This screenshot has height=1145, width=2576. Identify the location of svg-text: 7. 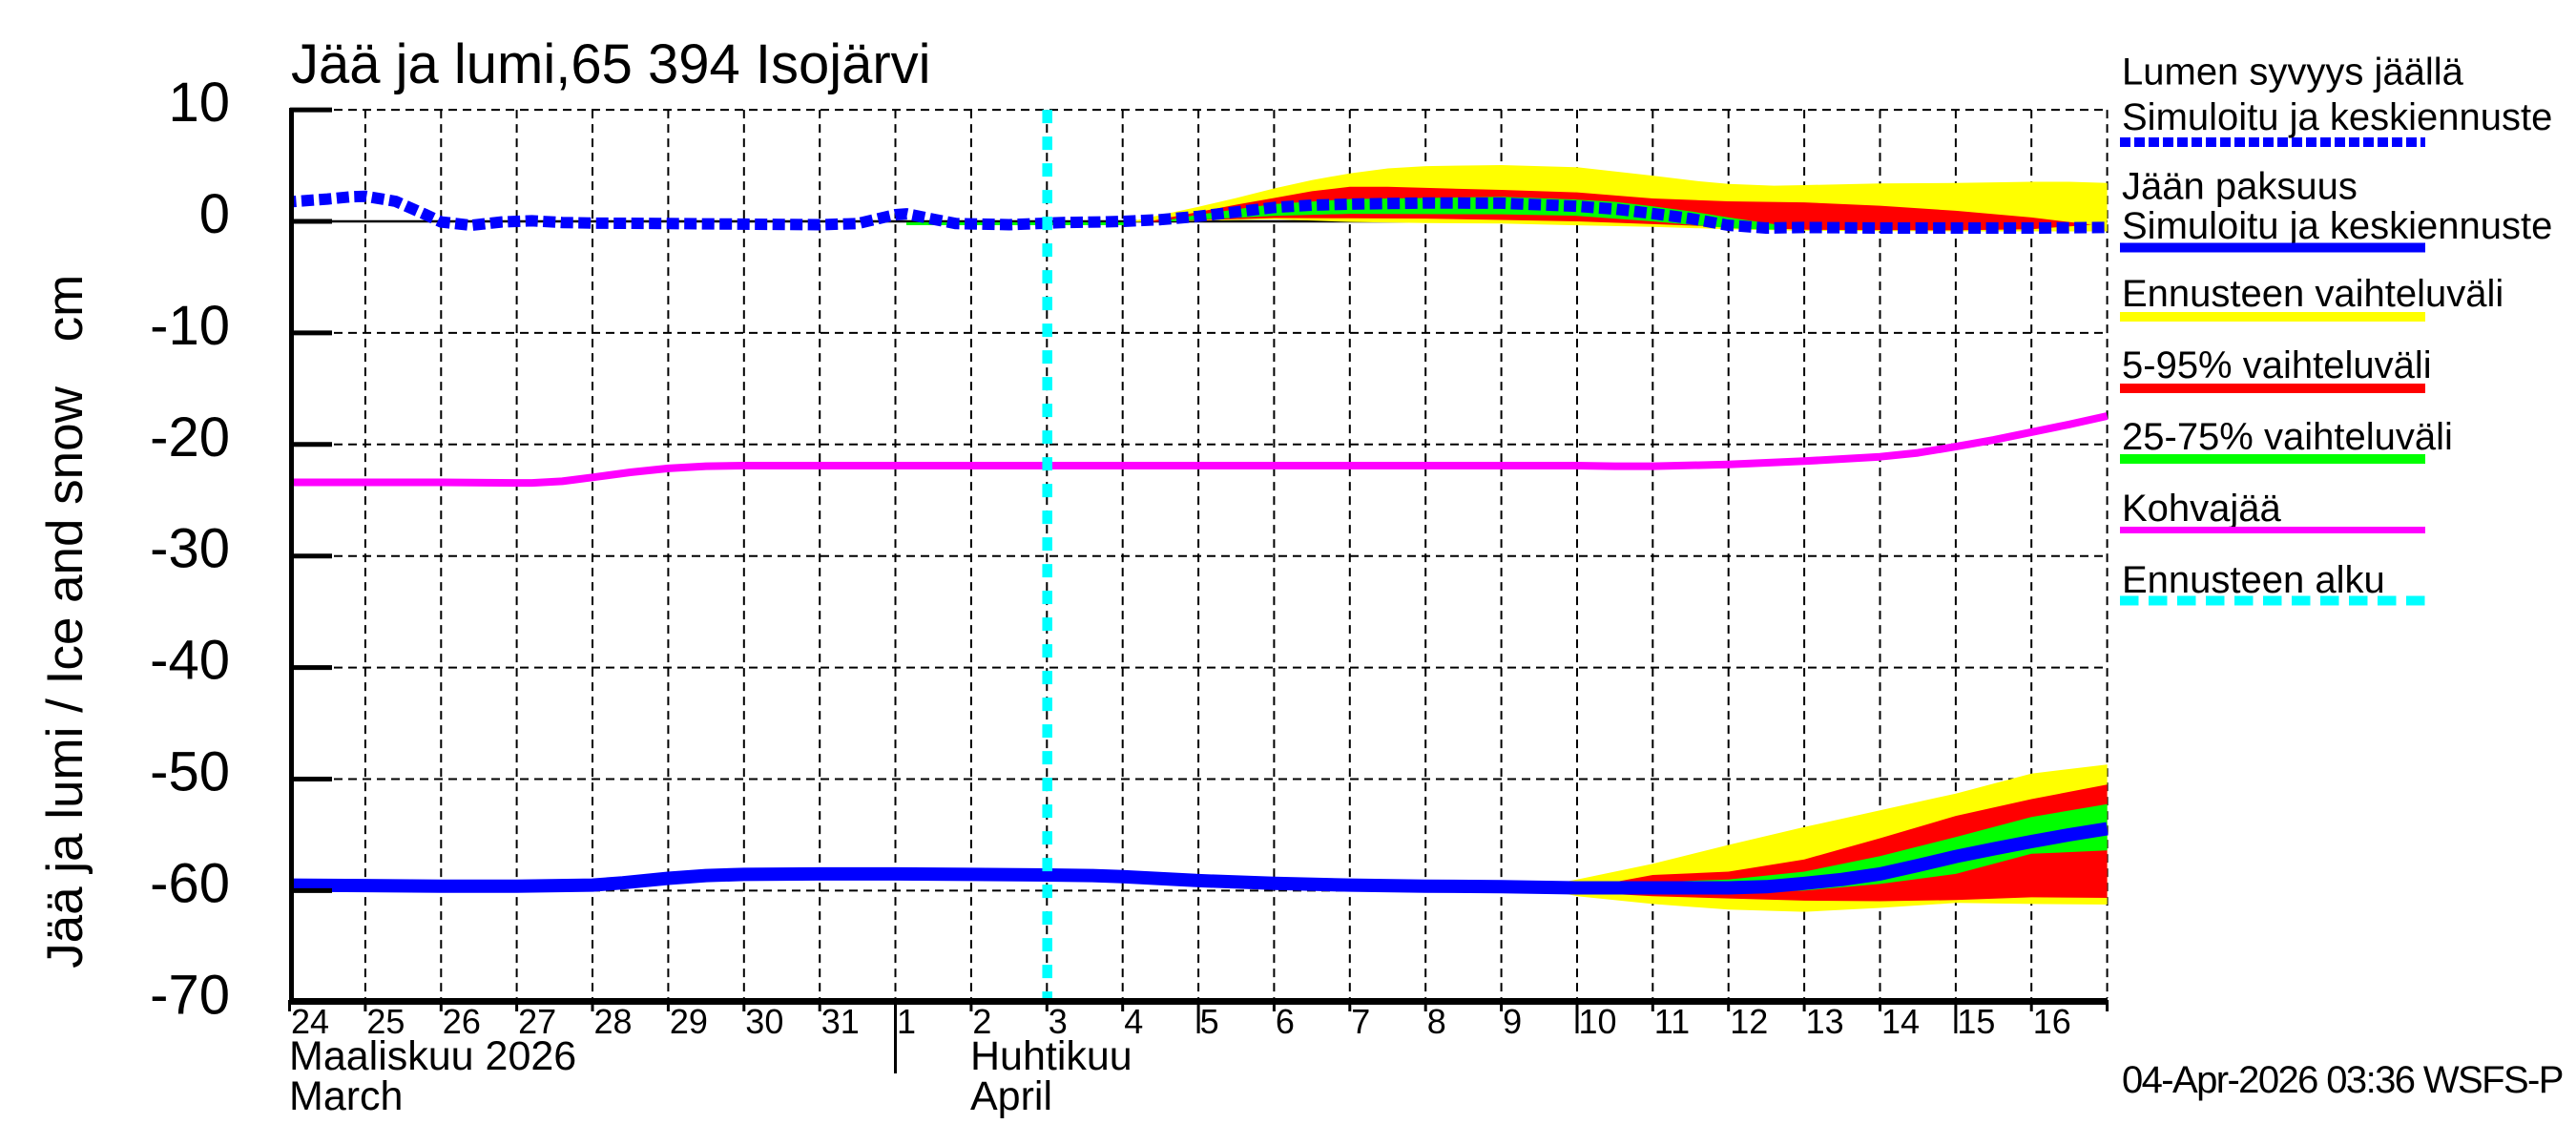
(1360, 1022).